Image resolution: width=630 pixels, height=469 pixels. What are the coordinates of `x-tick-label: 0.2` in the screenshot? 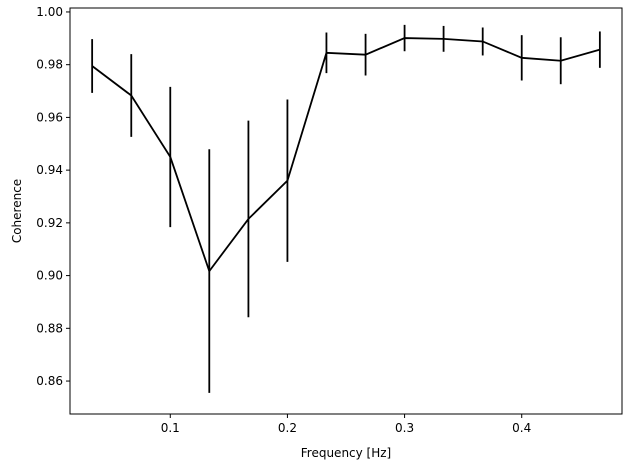 It's located at (287, 428).